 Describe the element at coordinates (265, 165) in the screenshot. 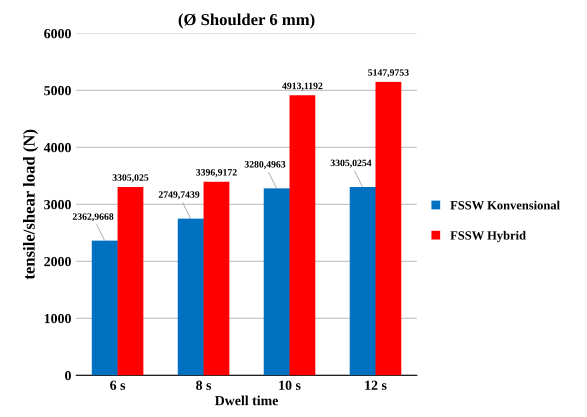

I see `data-label: 3280,4963` at that location.